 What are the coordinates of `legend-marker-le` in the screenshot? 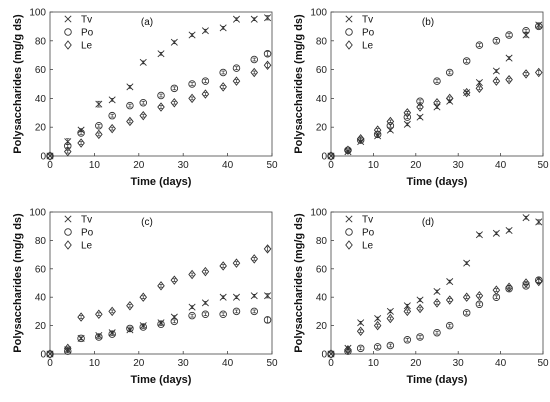 It's located at (349, 45).